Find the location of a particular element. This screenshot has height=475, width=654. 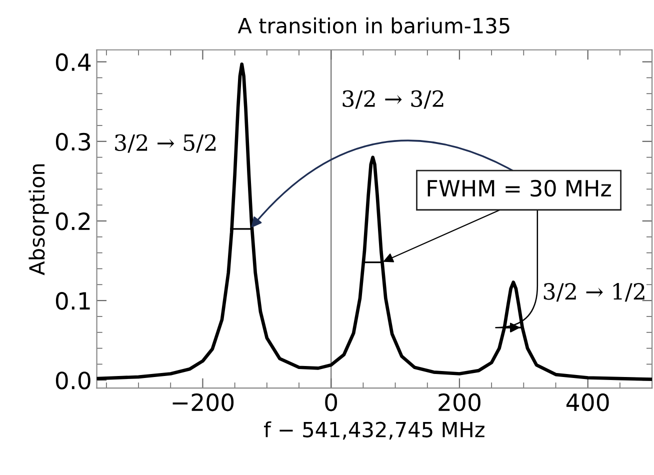

y-tick-label: 0.1 is located at coordinates (73, 301).